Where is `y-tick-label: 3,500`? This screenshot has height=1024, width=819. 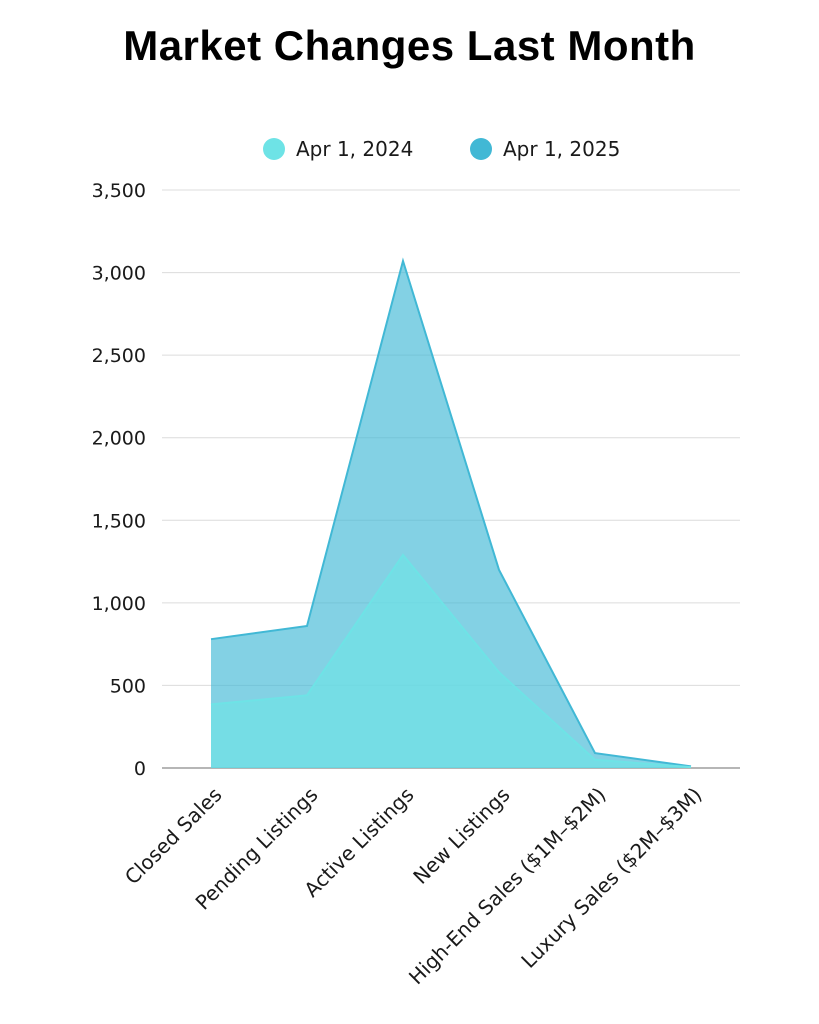
y-tick-label: 3,500 is located at coordinates (119, 191).